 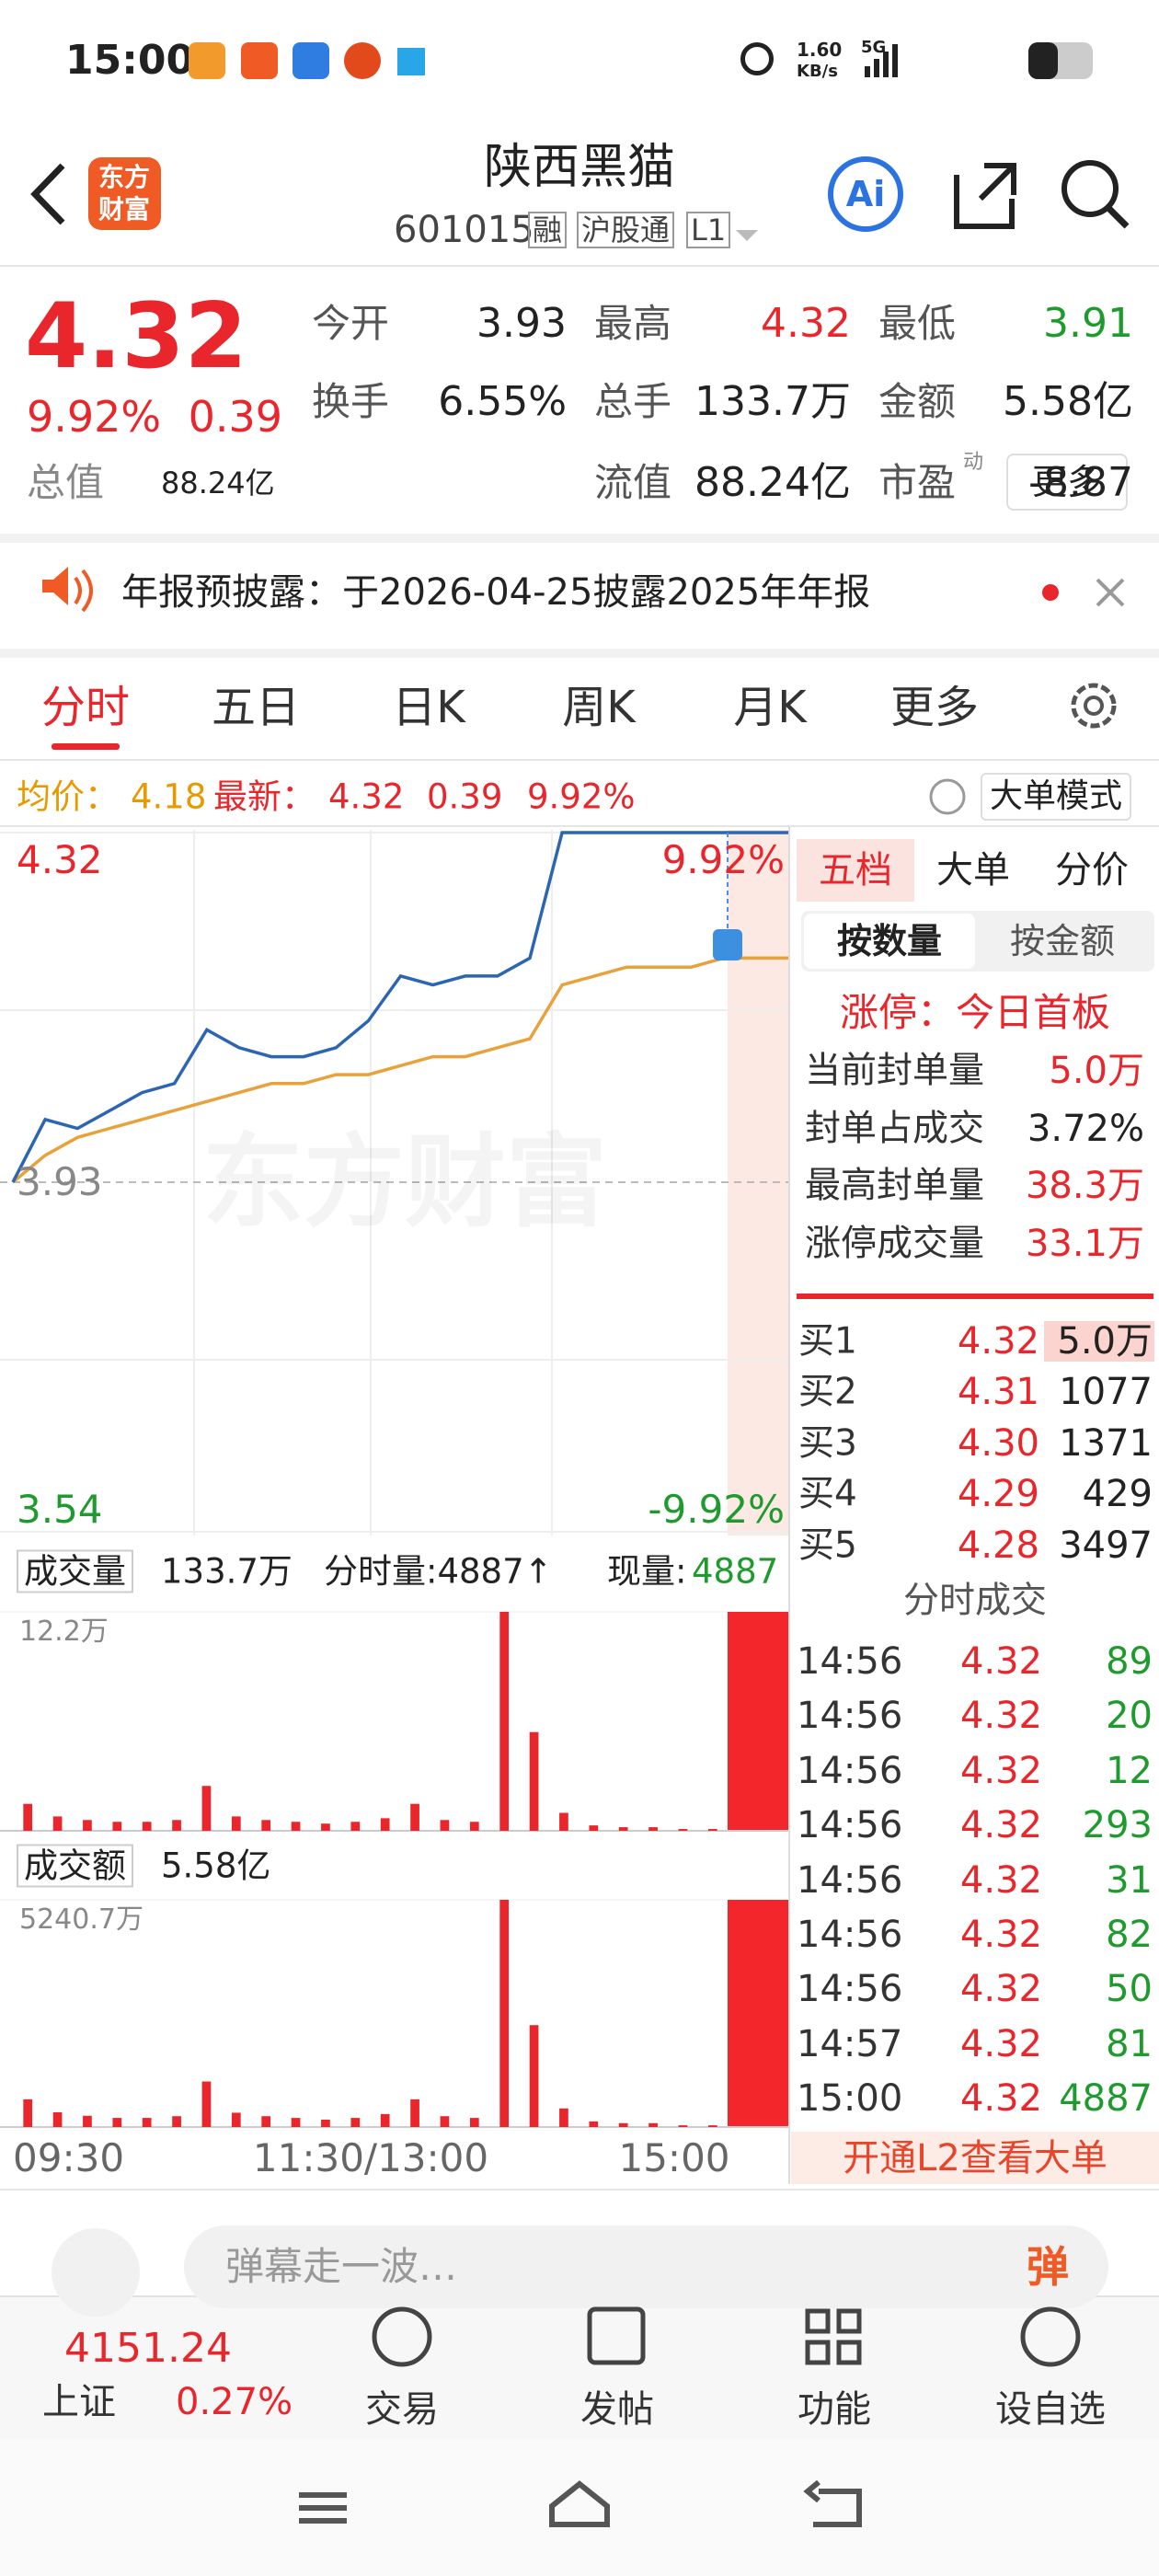 I want to click on volume-selector: 成交量, so click(x=75, y=1571).